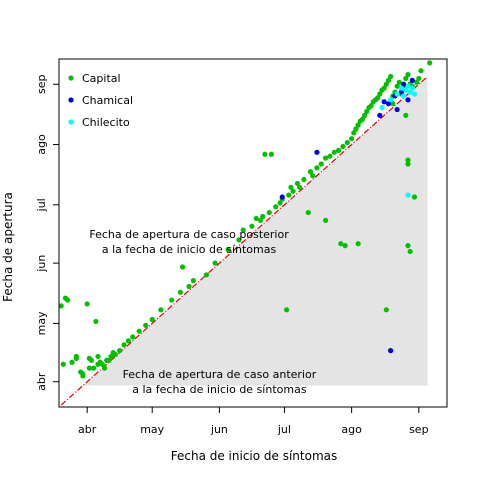 Image resolution: width=480 pixels, height=480 pixels. What do you see at coordinates (253, 421) in the screenshot?
I see `x-axis: abr may jun jul ago sep` at bounding box center [253, 421].